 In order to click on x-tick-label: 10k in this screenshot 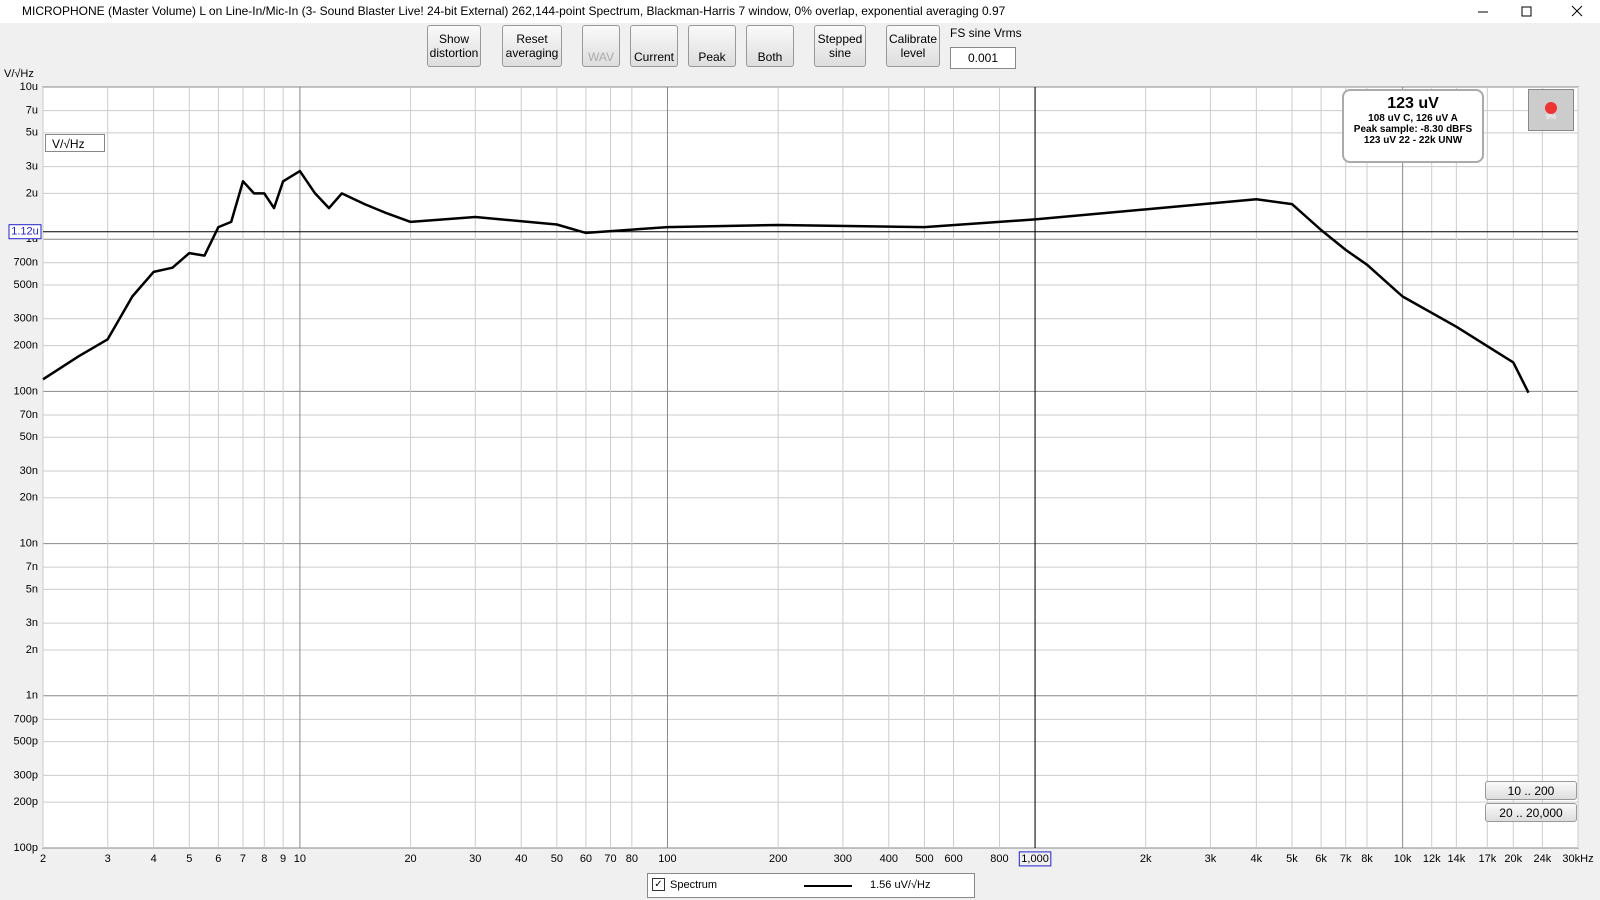, I will do `click(1403, 859)`.